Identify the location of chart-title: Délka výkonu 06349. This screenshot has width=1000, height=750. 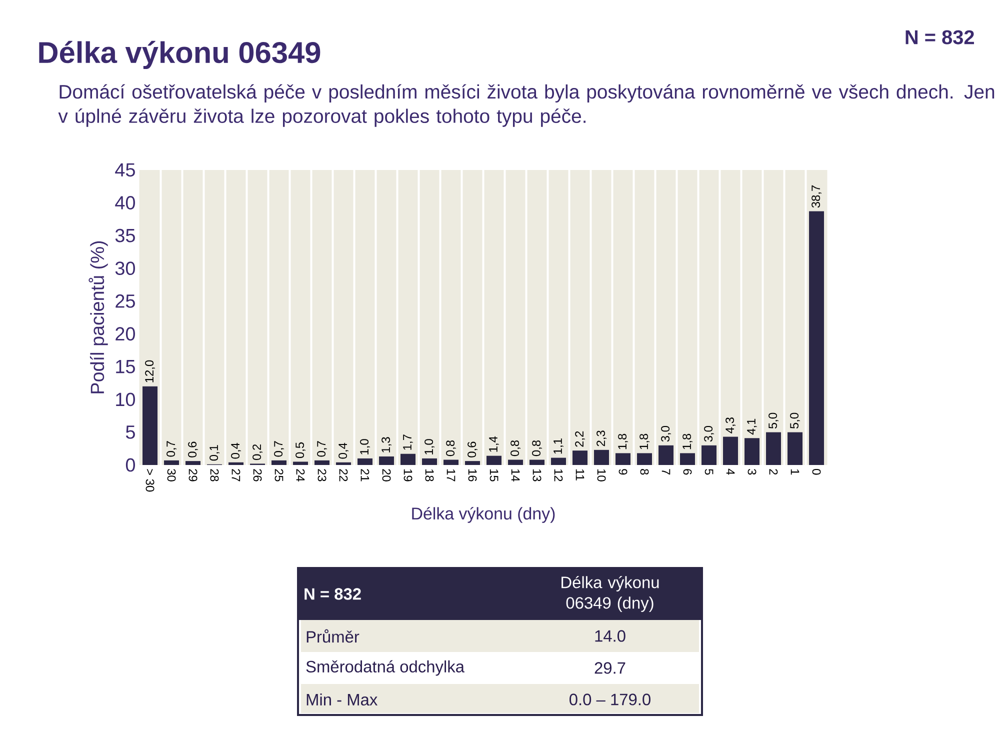
(179, 55).